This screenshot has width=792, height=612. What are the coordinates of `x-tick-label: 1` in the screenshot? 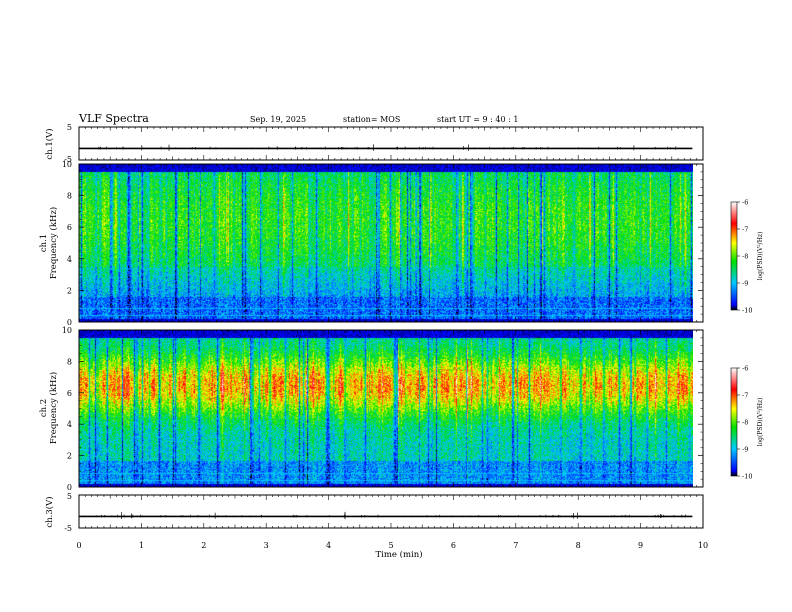 It's located at (141, 545).